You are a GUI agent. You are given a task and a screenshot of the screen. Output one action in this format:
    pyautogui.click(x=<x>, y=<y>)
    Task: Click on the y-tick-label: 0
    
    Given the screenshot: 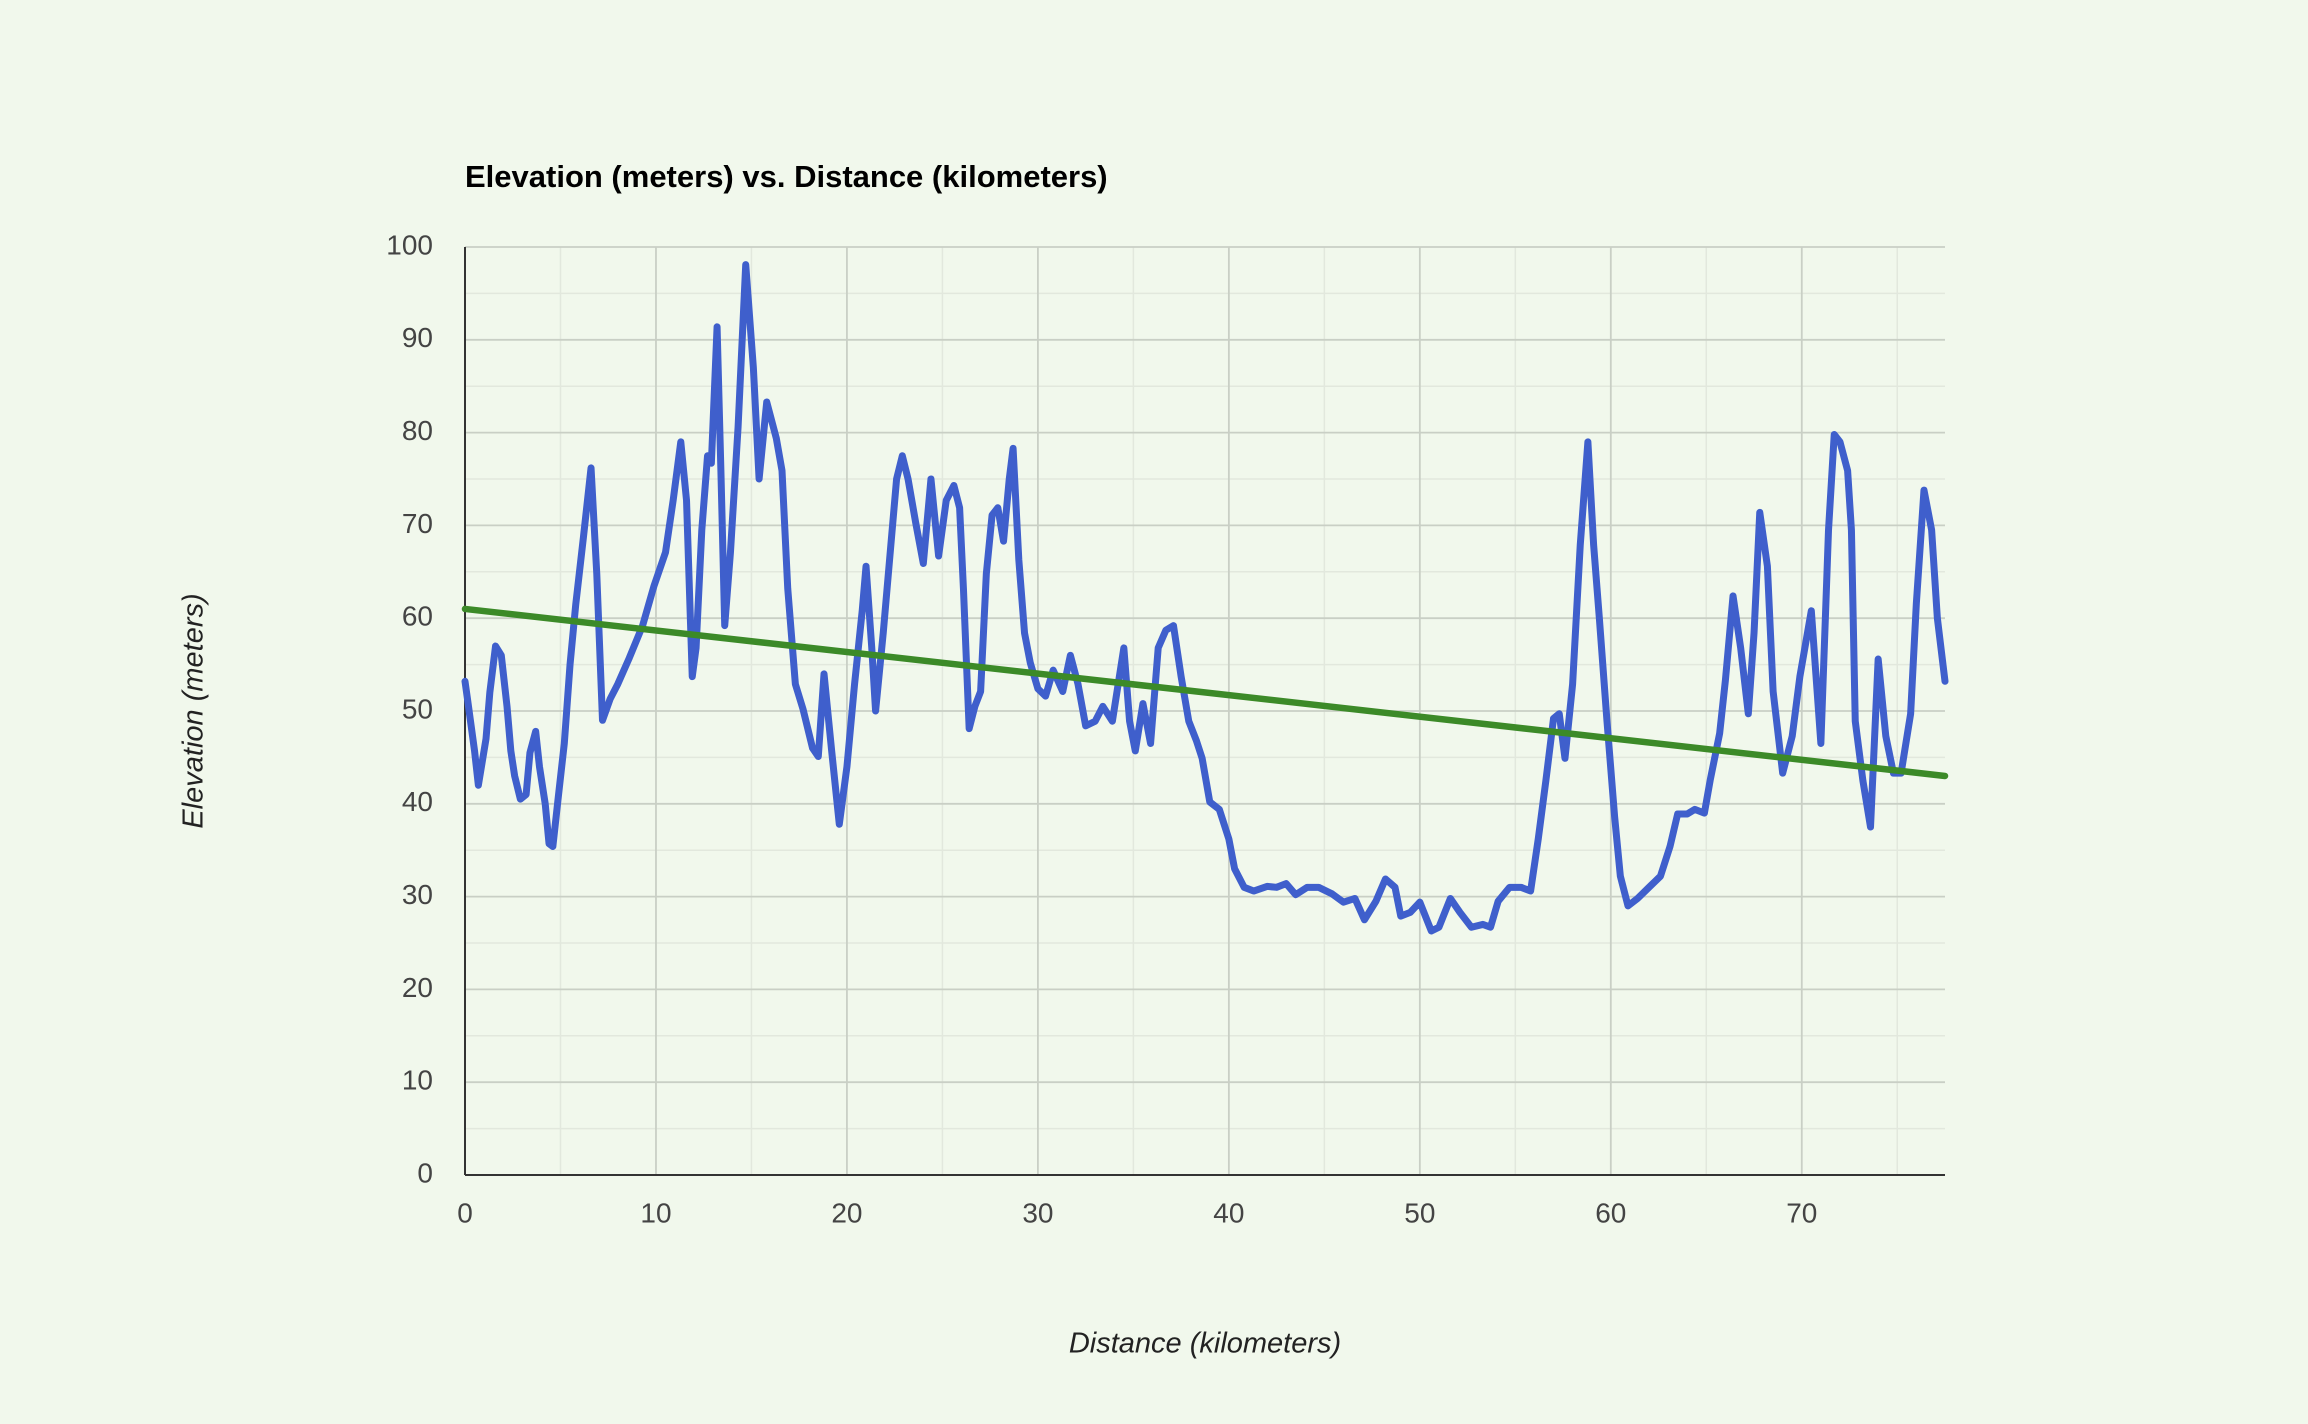 What is the action you would take?
    pyautogui.click(x=425, y=1172)
    